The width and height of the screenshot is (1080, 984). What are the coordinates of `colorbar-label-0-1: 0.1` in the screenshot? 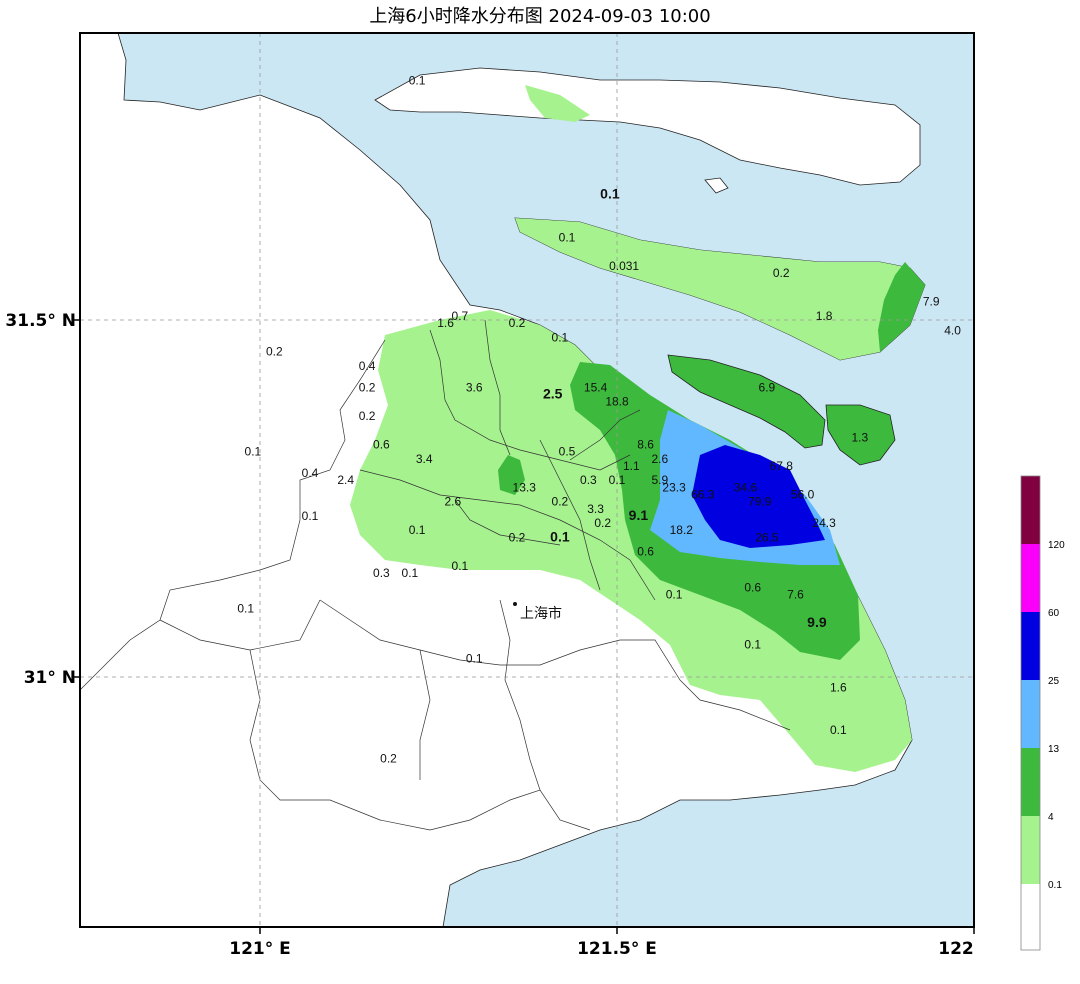 It's located at (1055, 885).